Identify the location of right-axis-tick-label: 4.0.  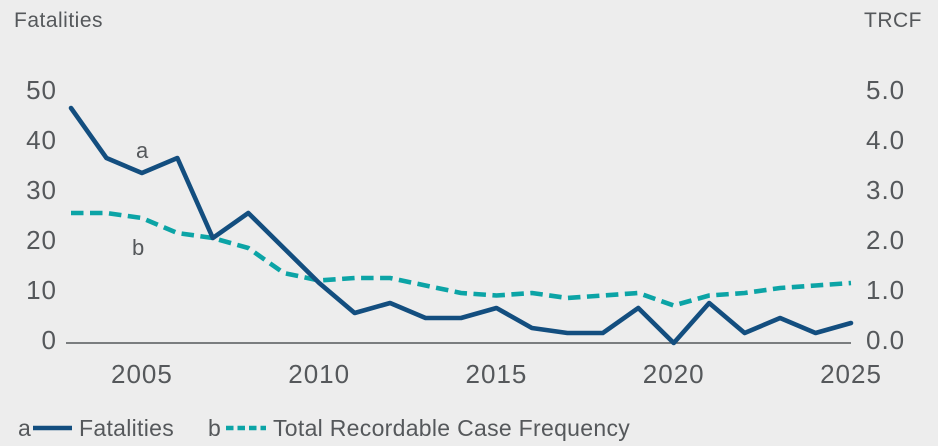
(885, 140).